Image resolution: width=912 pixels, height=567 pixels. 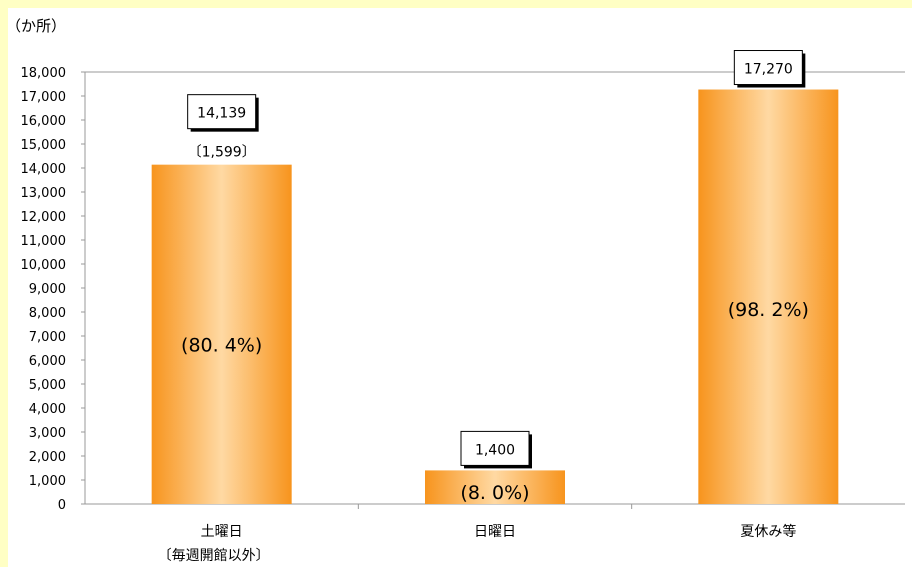 What do you see at coordinates (222, 532) in the screenshot?
I see `x-category-label: 土曜日` at bounding box center [222, 532].